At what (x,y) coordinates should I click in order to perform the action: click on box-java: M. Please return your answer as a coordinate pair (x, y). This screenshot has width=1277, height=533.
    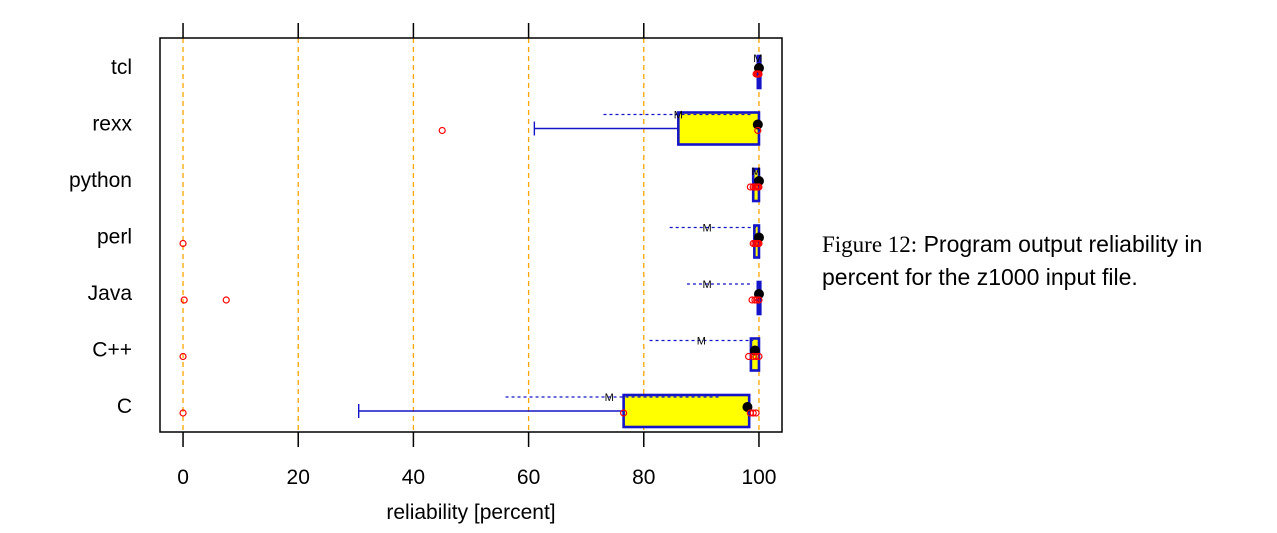
    Looking at the image, I should click on (472, 297).